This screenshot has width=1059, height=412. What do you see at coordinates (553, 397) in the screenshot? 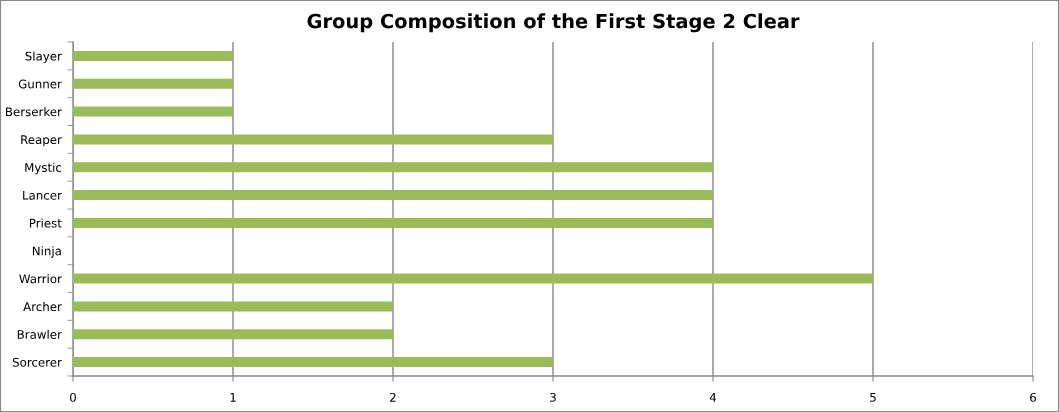
I see `x-tick-label: 3` at bounding box center [553, 397].